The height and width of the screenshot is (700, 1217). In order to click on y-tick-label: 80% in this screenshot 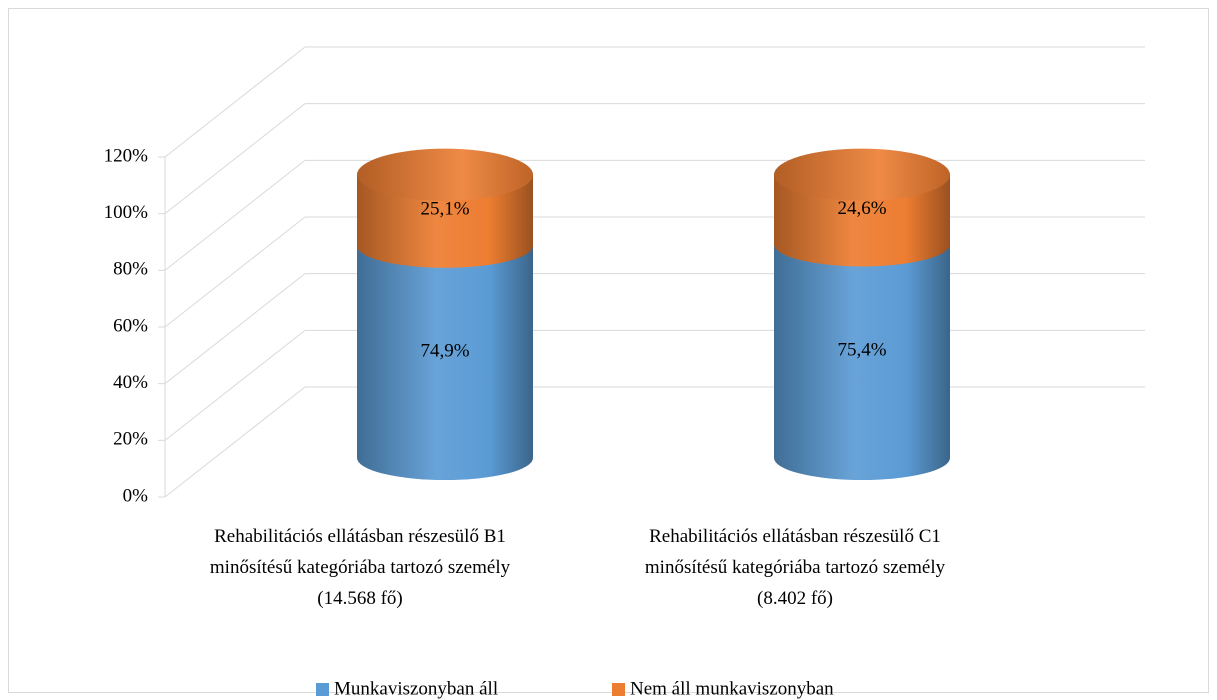, I will do `click(130, 269)`.